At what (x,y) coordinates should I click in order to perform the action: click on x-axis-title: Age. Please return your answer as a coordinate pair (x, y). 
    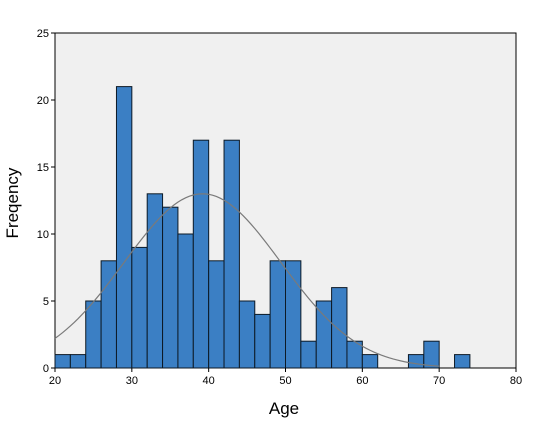
    Looking at the image, I should click on (284, 408).